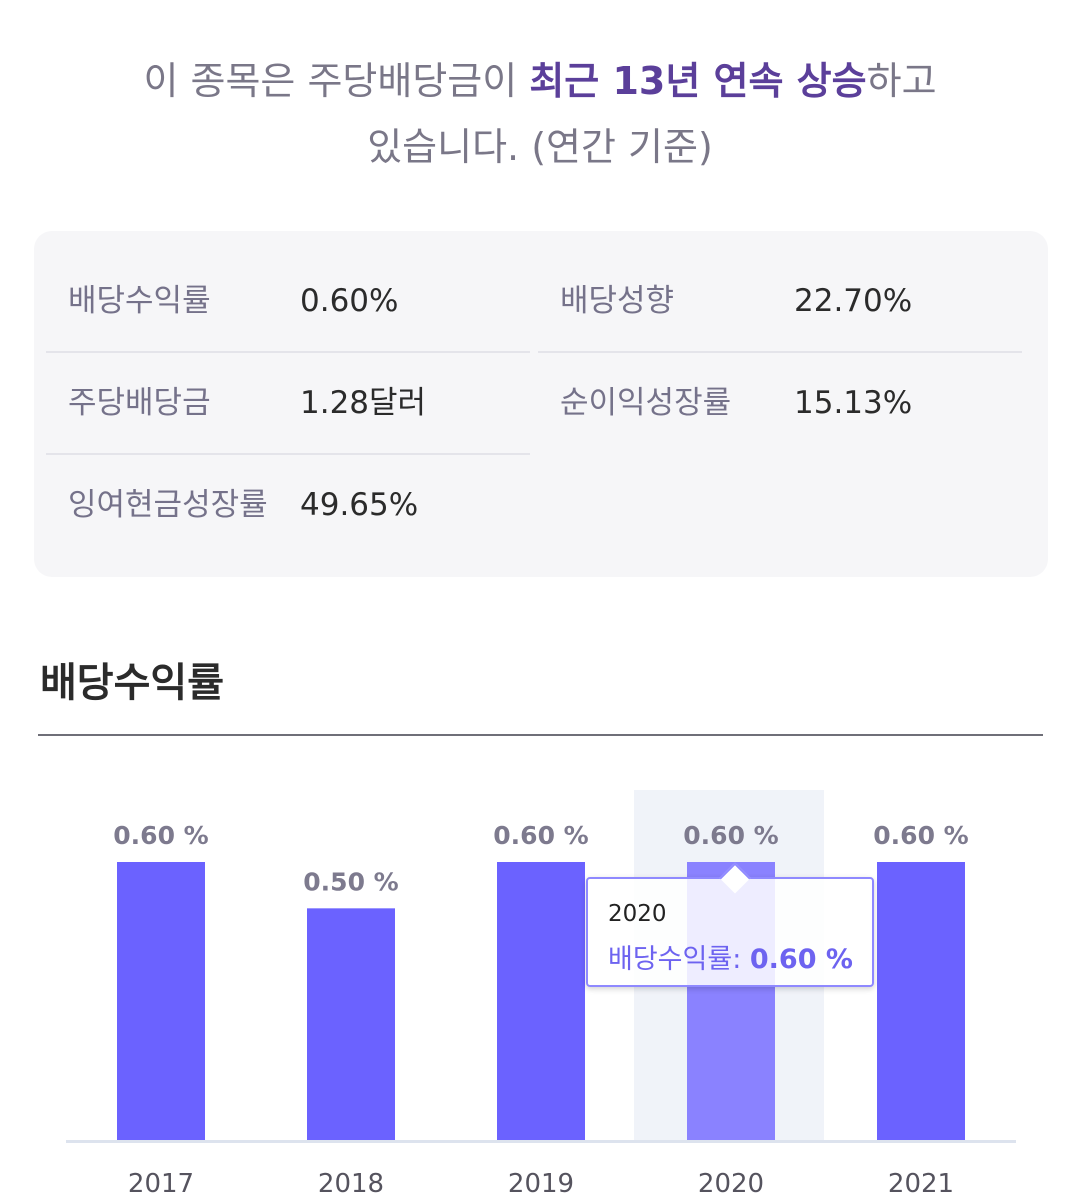 The height and width of the screenshot is (1196, 1080). Describe the element at coordinates (920, 835) in the screenshot. I see `data-label-2021: 0.60 %` at that location.